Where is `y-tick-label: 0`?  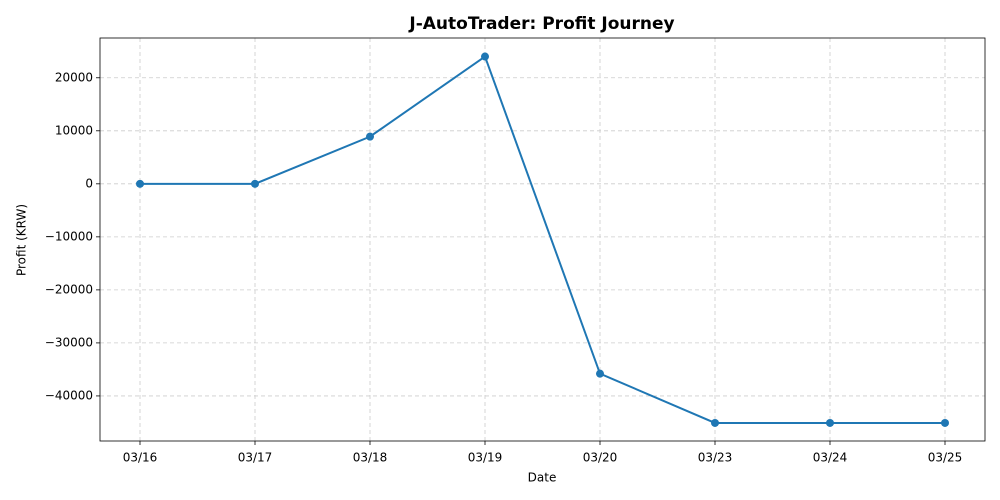
y-tick-label: 0 is located at coordinates (89, 183).